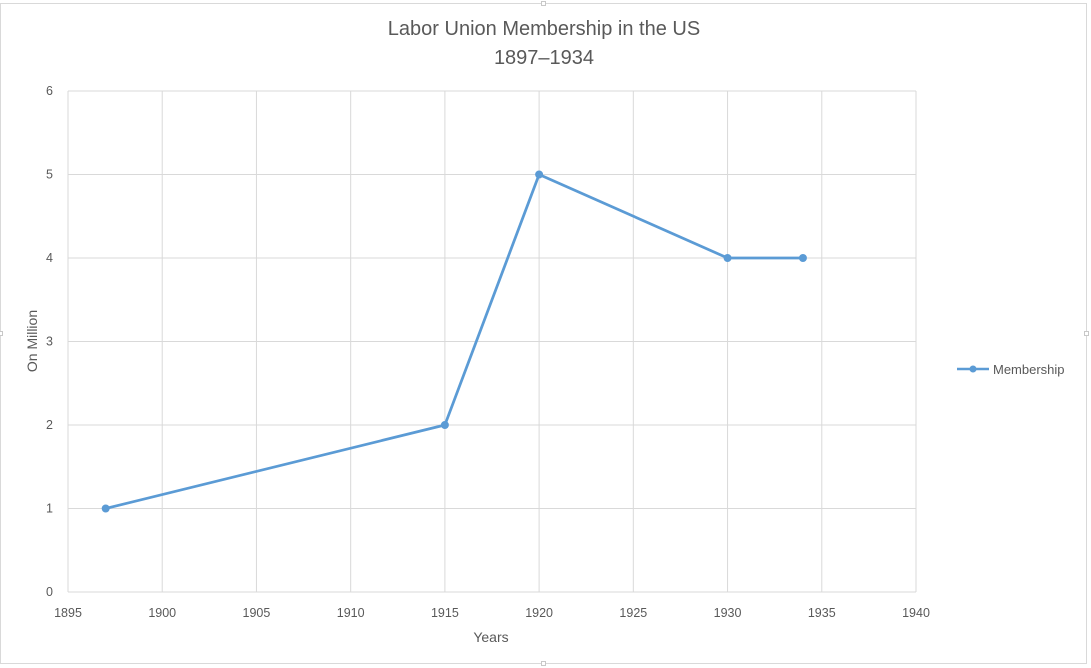 This screenshot has height=668, width=1091. I want to click on y-tick-label-3: 3, so click(49, 342).